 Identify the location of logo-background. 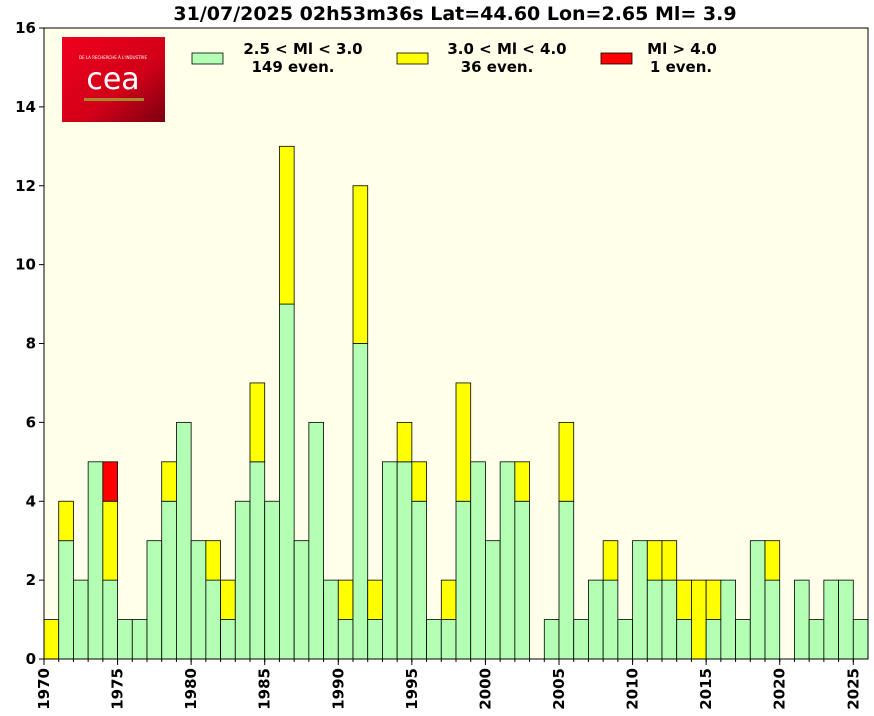
(113, 79).